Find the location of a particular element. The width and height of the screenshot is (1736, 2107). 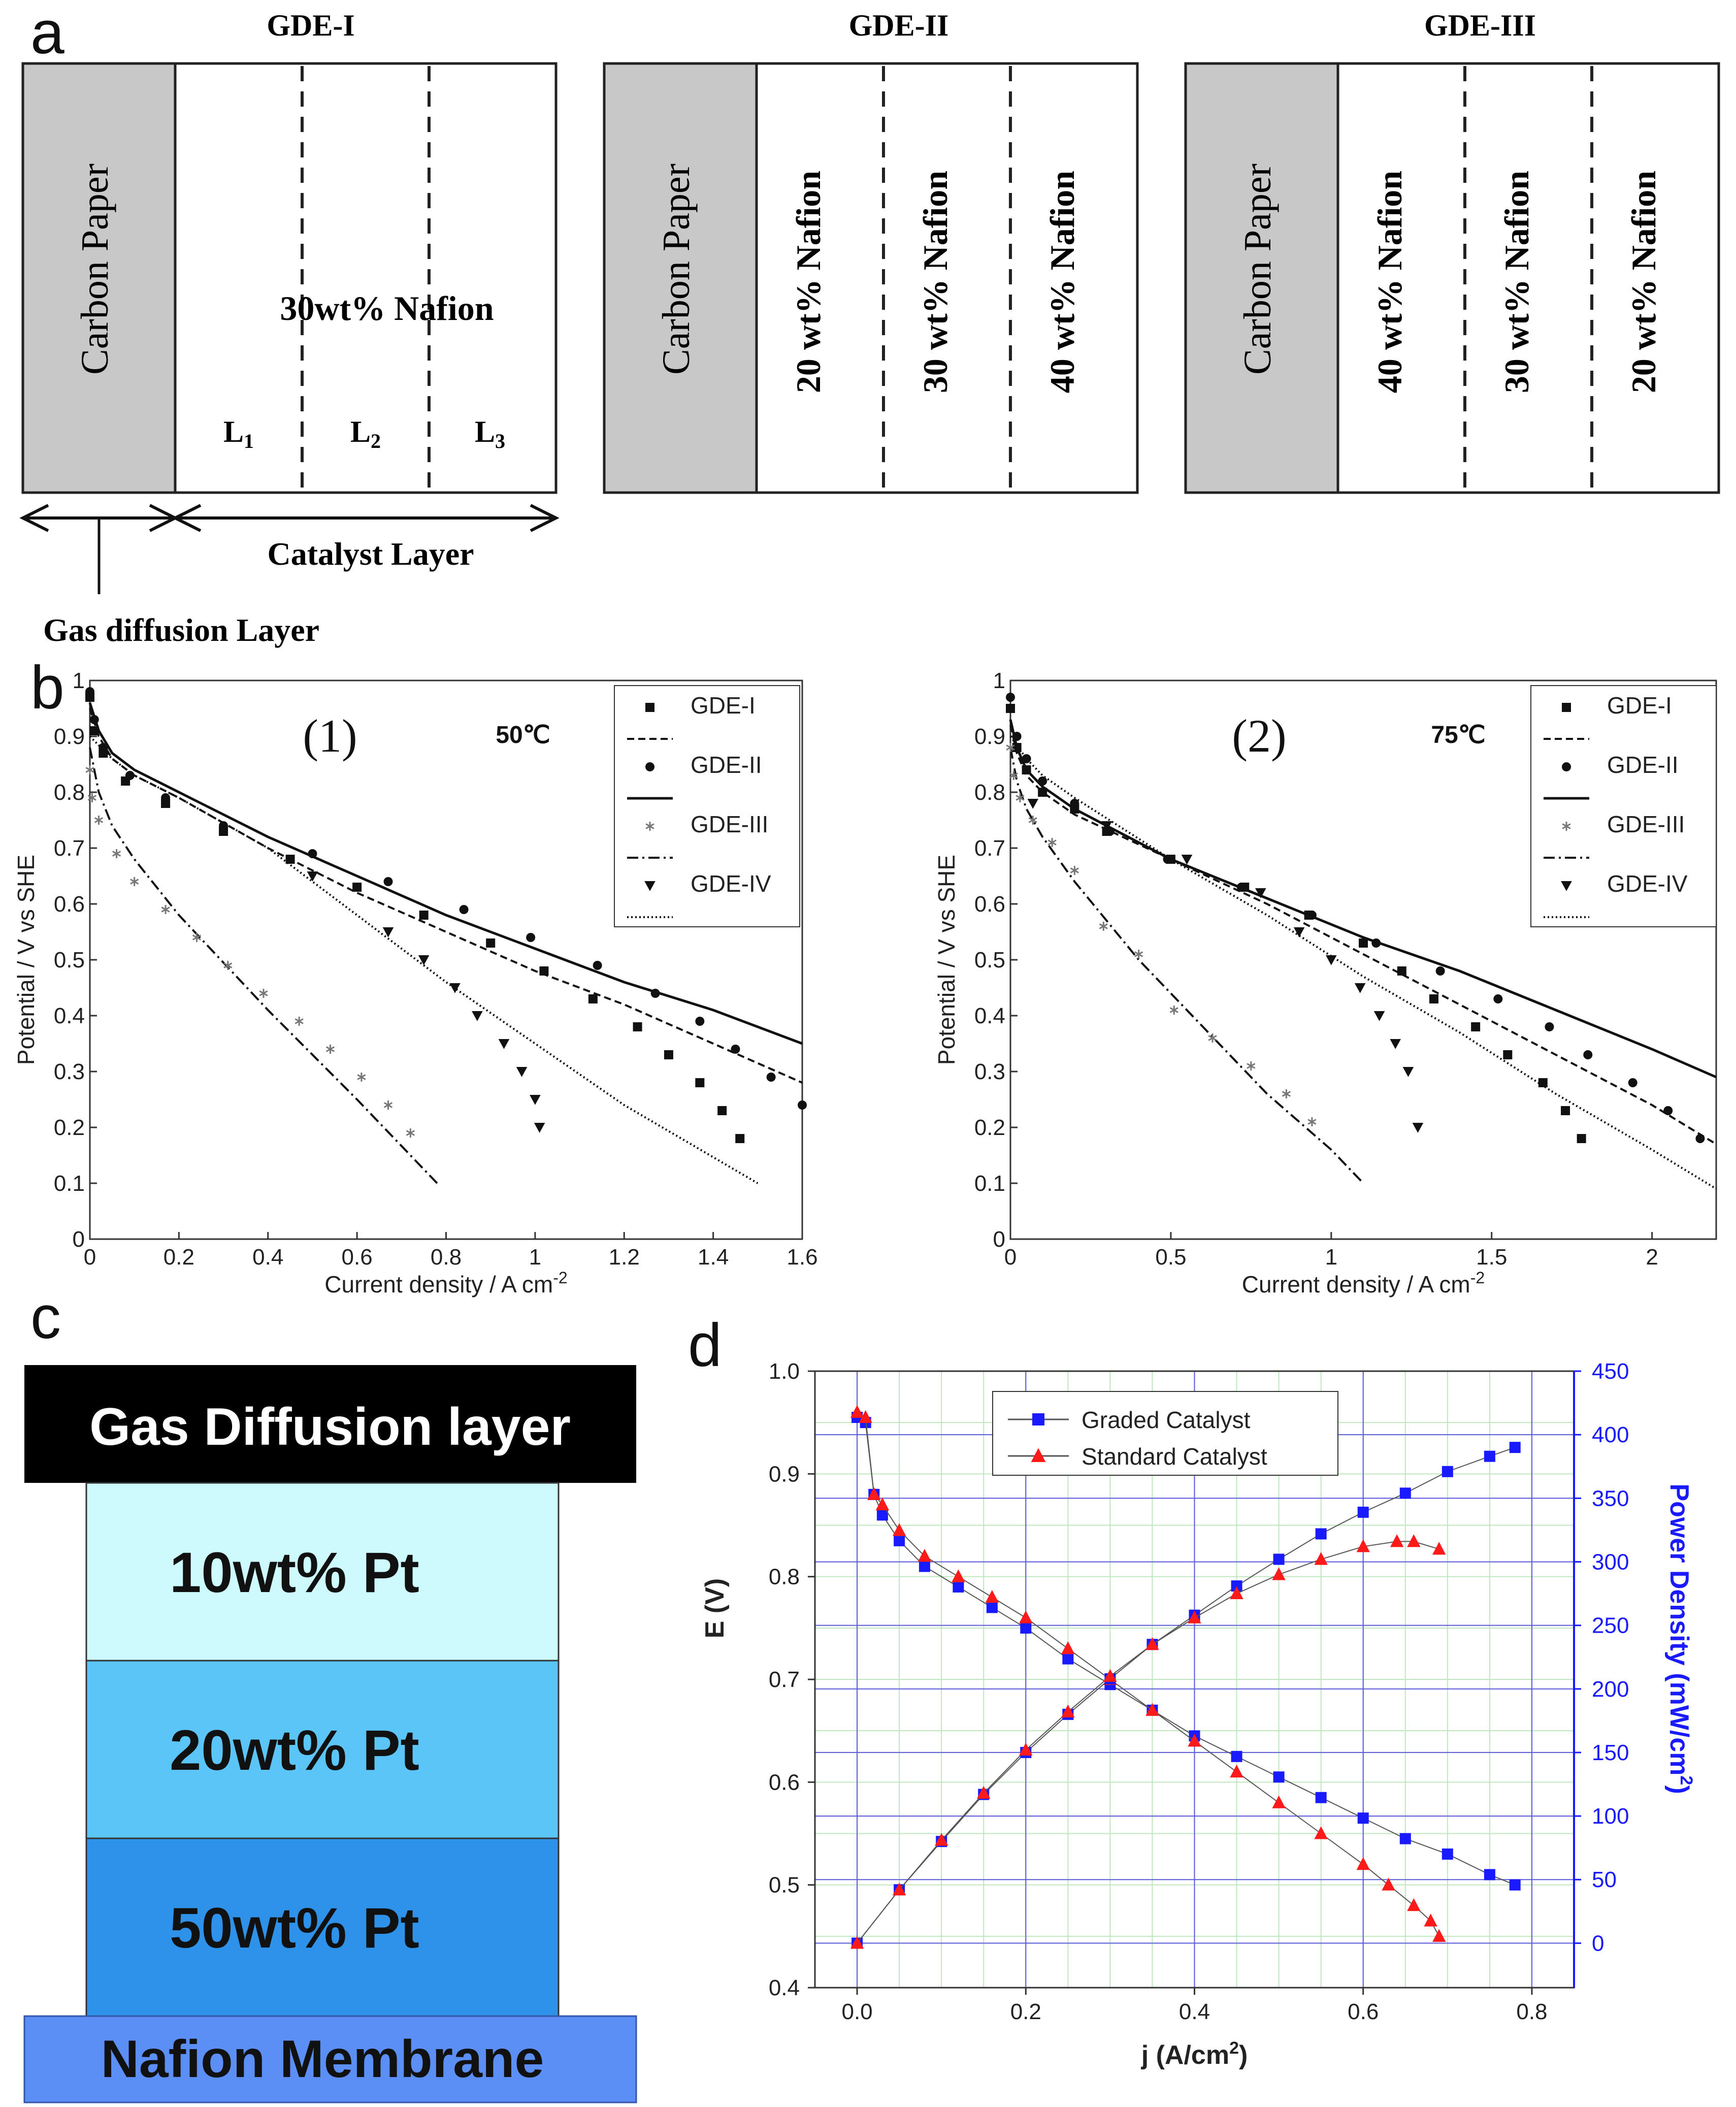

gde3-carbon-paper-label: Carbon Paper is located at coordinates (1257, 269).